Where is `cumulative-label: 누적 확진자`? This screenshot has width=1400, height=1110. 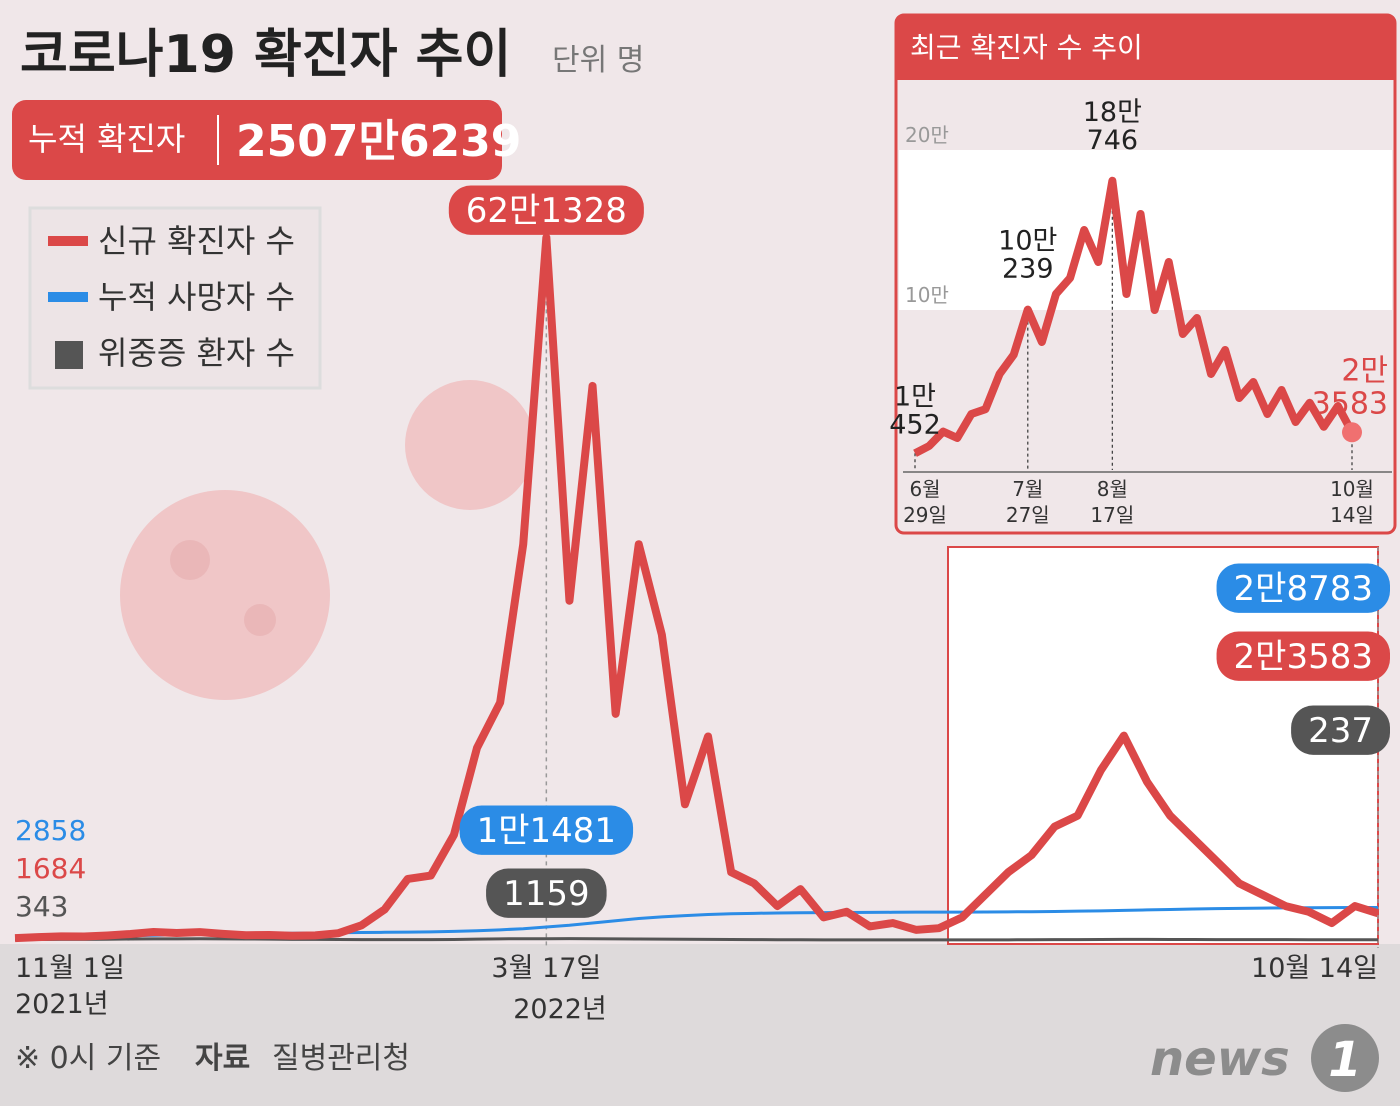
cumulative-label: 누적 확진자 is located at coordinates (106, 139).